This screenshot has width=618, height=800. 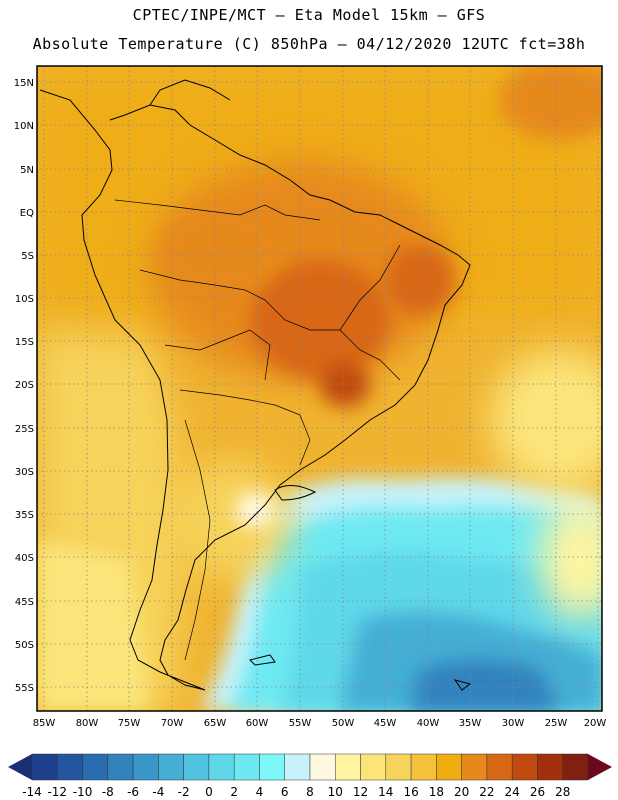 What do you see at coordinates (158, 792) in the screenshot?
I see `colorbar-tick-label: -4` at bounding box center [158, 792].